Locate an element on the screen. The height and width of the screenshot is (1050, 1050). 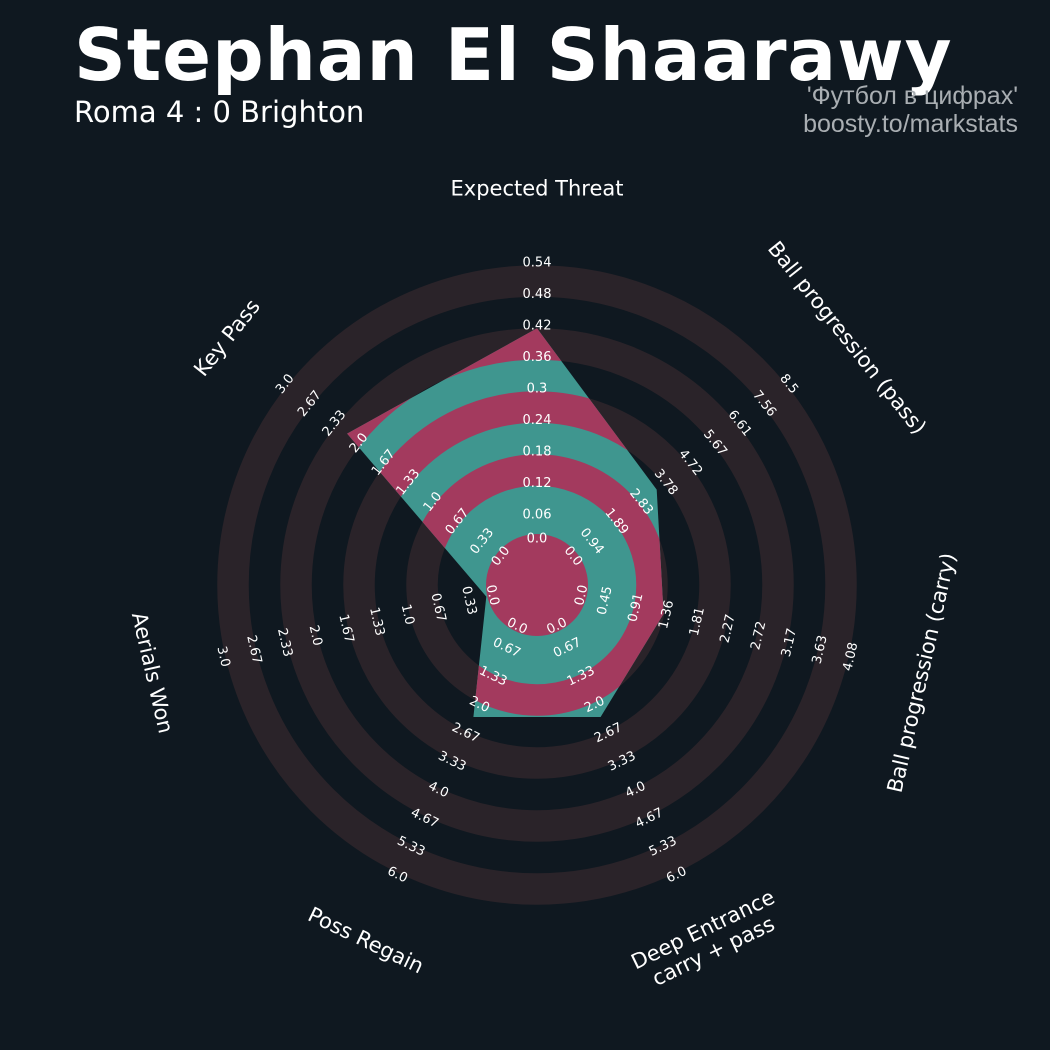
radar-tick-label: 2.33 is located at coordinates (284, 643).